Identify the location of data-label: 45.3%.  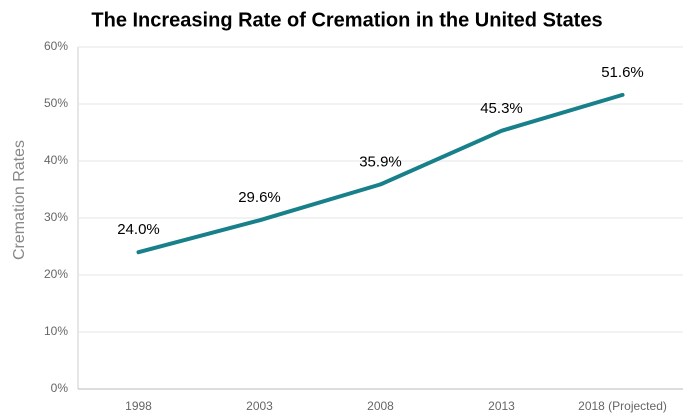
(501, 108).